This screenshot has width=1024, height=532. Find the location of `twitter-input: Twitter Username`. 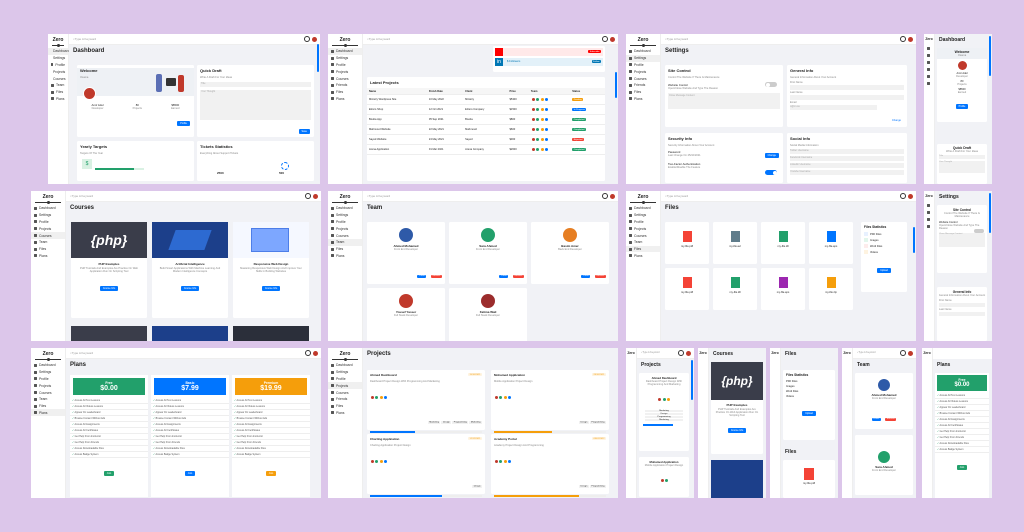

twitter-input: Twitter Username is located at coordinates (847, 151).